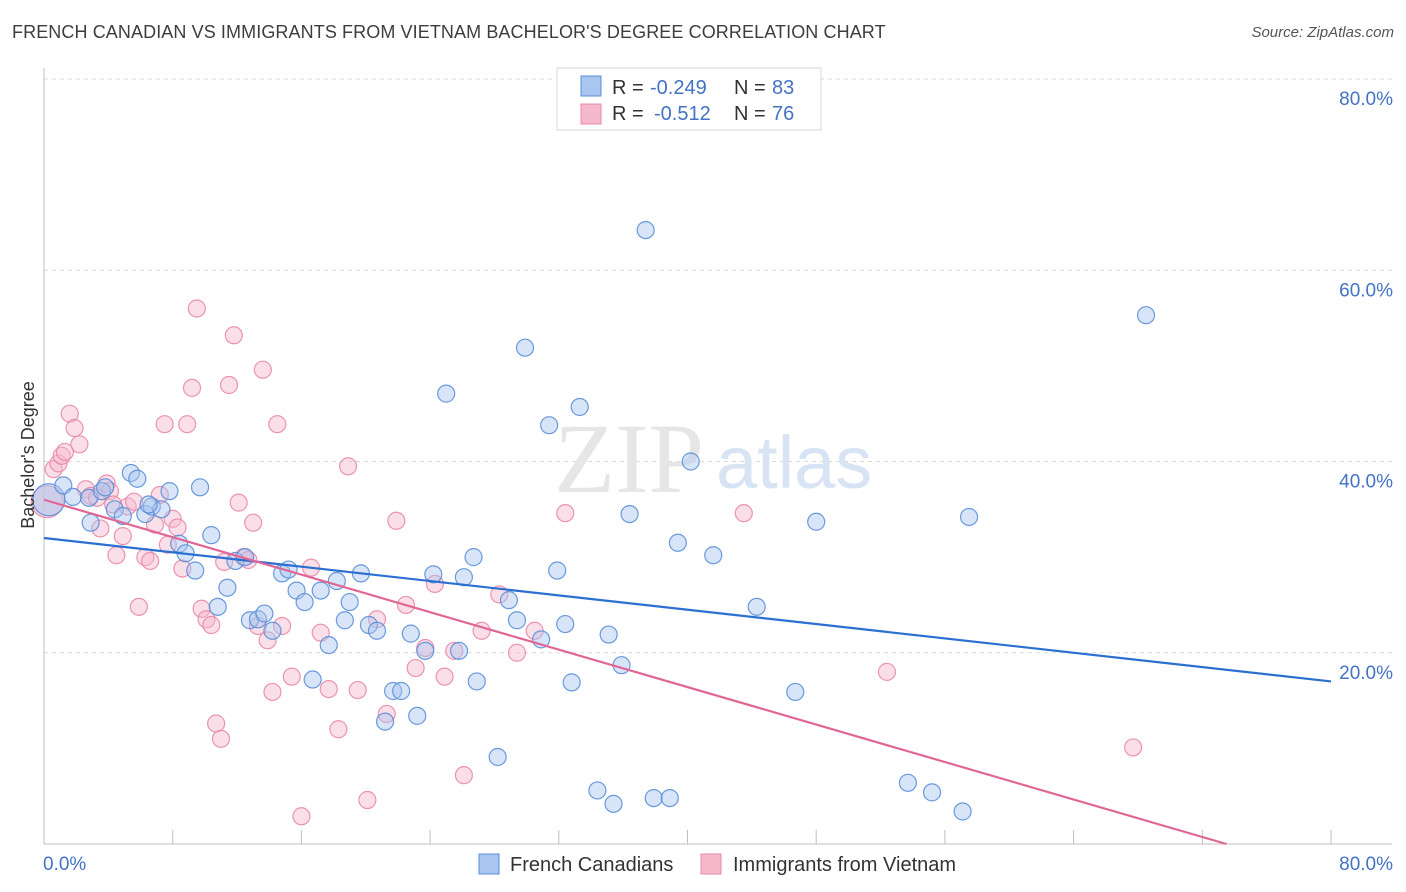 The width and height of the screenshot is (1406, 892). What do you see at coordinates (628, 114) in the screenshot?
I see `legend-r-label-2: R =` at bounding box center [628, 114].